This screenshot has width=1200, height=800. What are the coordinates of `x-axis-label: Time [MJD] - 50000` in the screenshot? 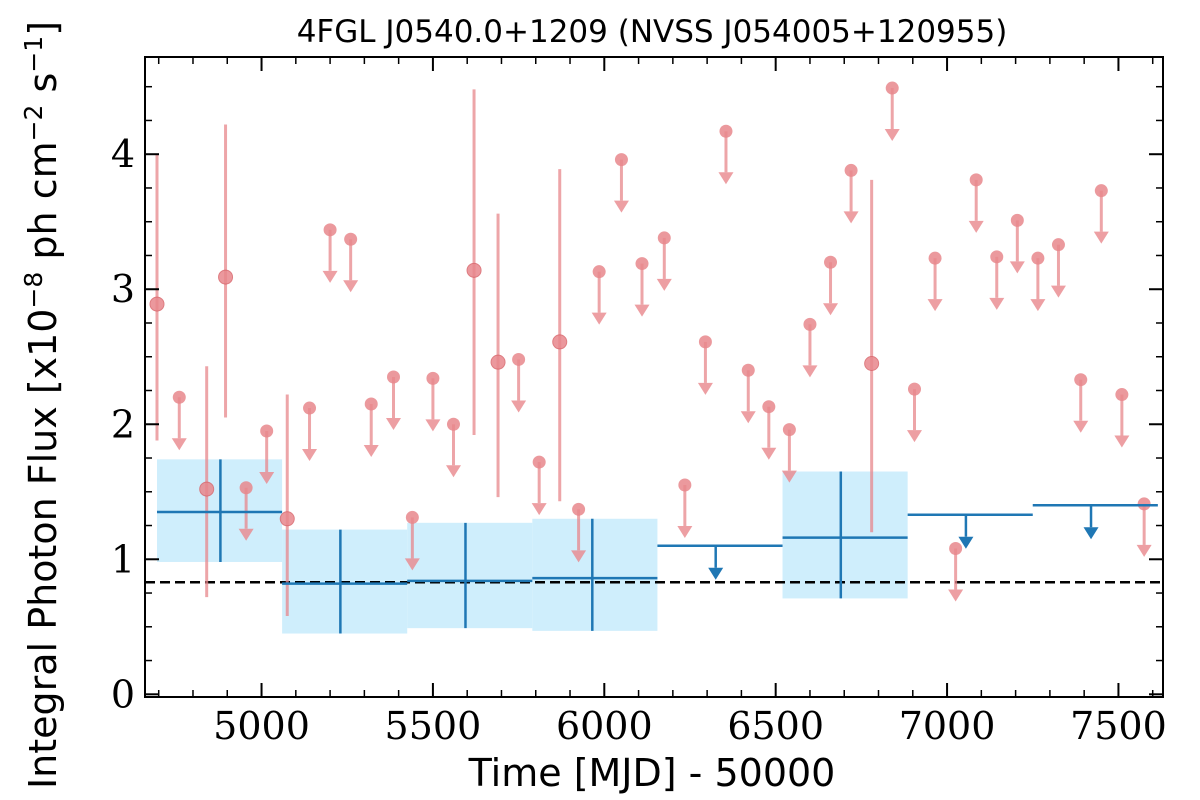 It's located at (652, 773).